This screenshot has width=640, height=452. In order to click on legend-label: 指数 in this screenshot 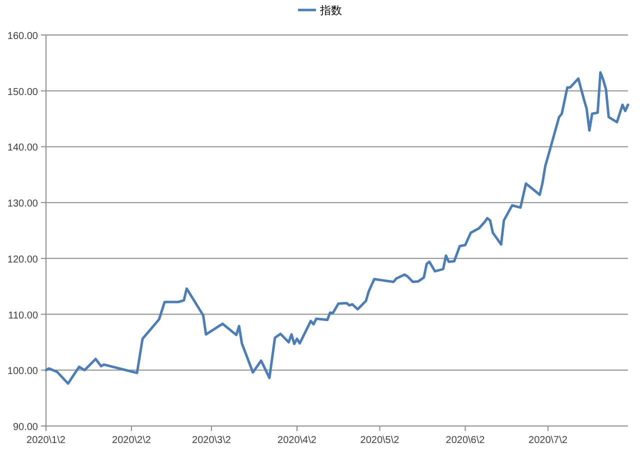, I will do `click(330, 11)`.